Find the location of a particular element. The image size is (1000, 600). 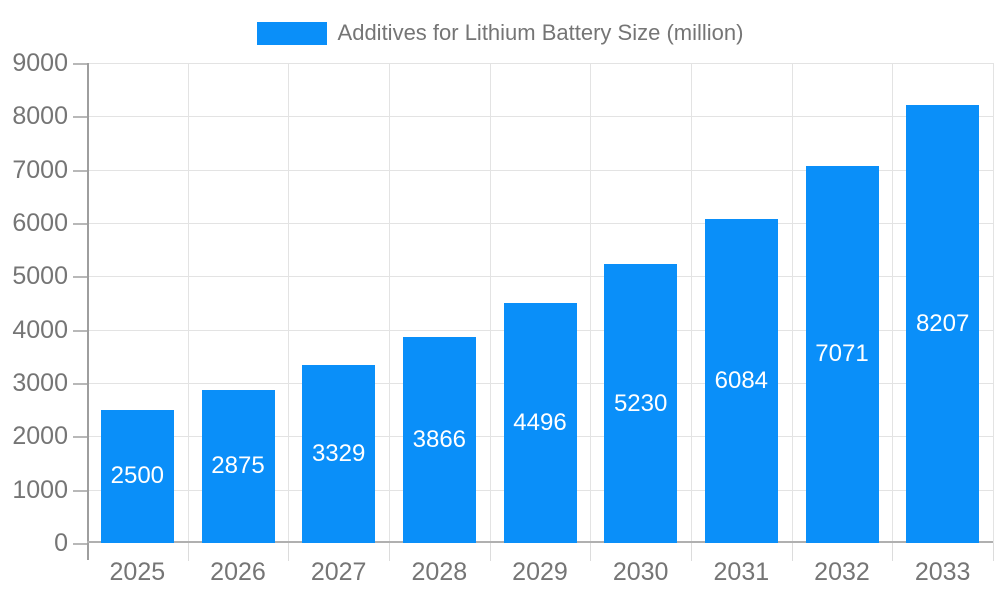

bar: 6084 is located at coordinates (741, 380).